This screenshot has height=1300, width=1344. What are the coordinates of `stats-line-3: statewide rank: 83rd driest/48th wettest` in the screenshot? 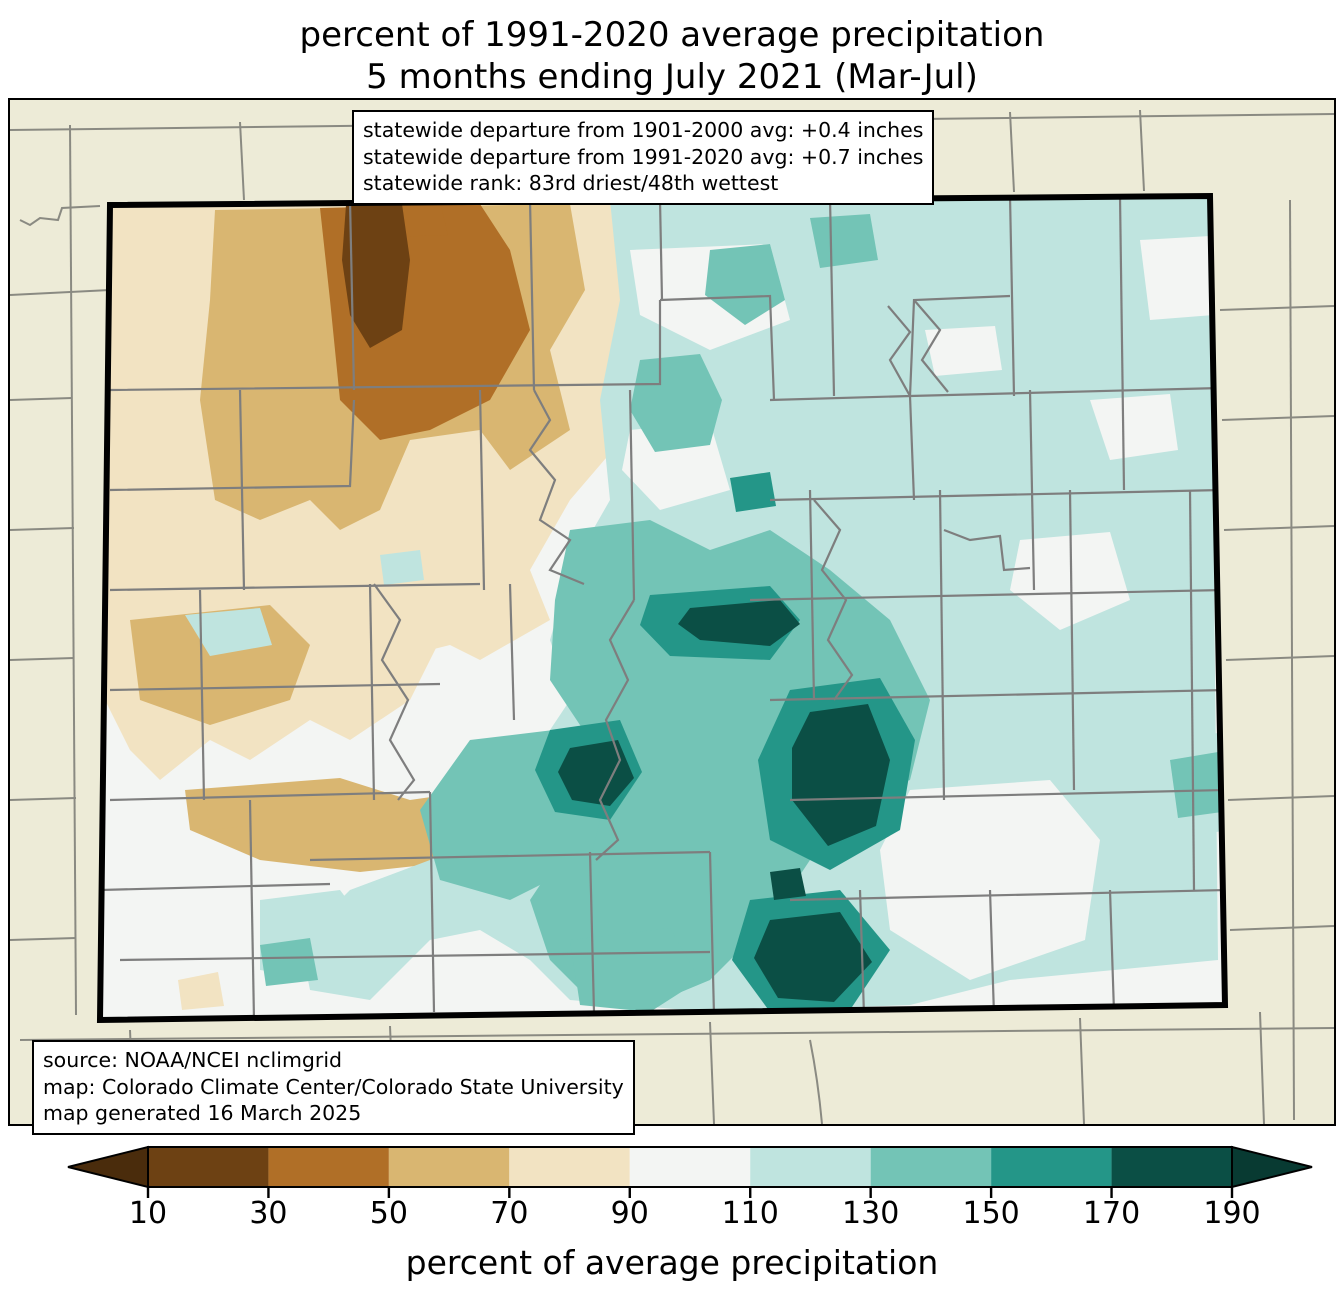 It's located at (571, 183).